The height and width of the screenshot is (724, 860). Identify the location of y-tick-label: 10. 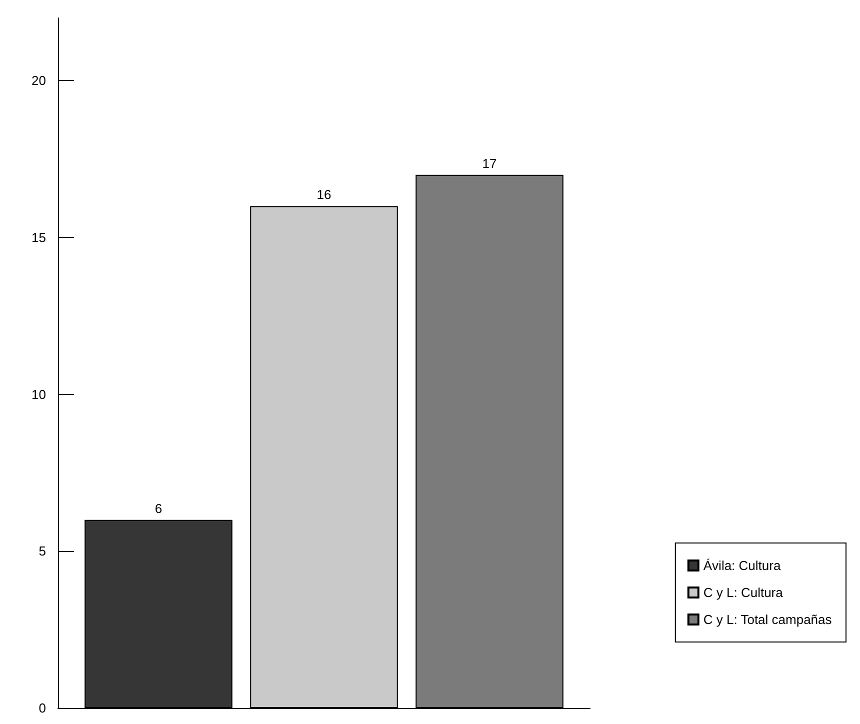
(39, 394).